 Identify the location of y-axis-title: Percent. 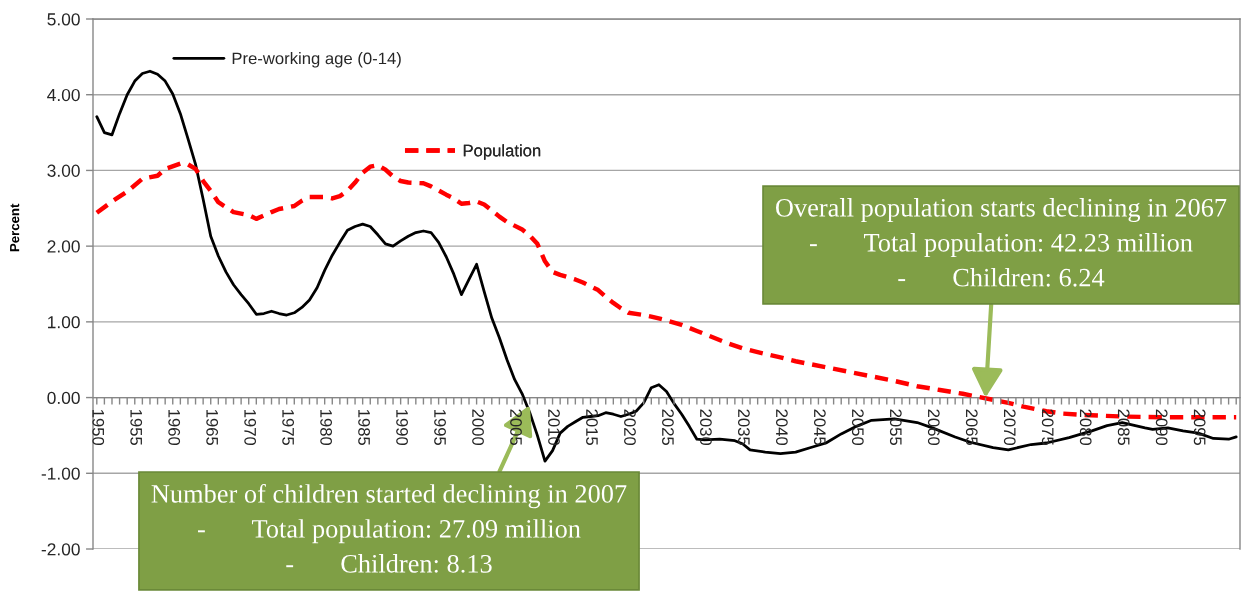
(15, 227).